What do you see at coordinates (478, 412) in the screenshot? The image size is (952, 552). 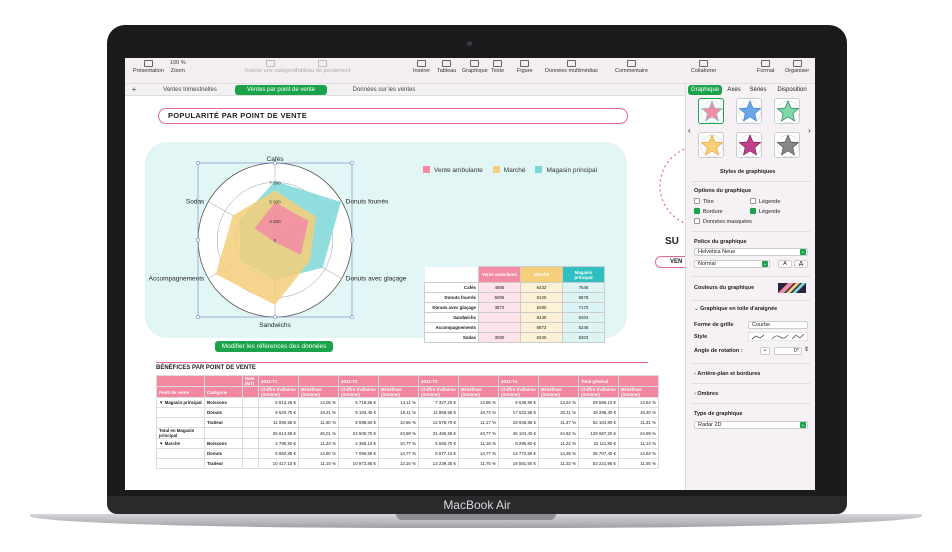 I see `table-cell: 18,74 %` at bounding box center [478, 412].